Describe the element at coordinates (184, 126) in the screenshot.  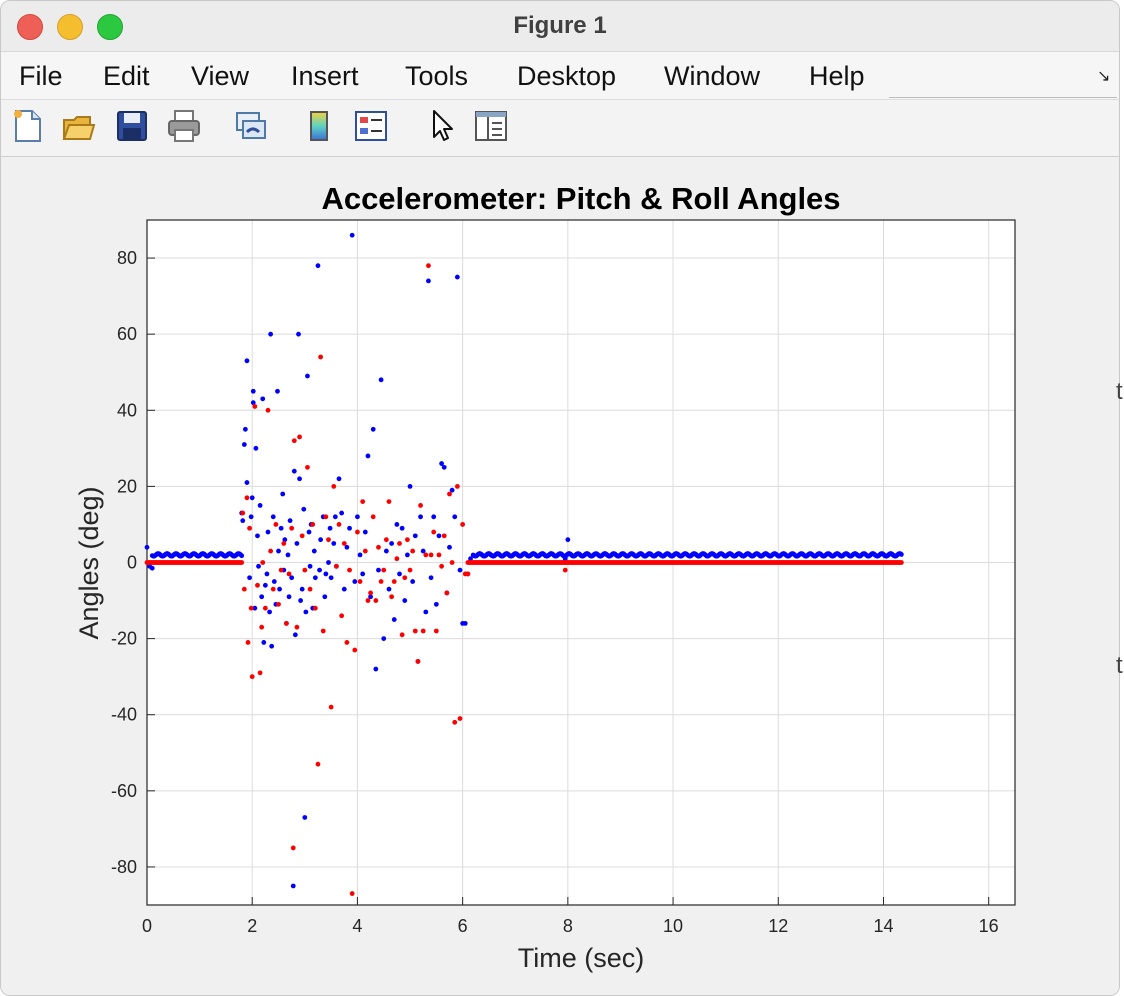
I see `print-icon` at that location.